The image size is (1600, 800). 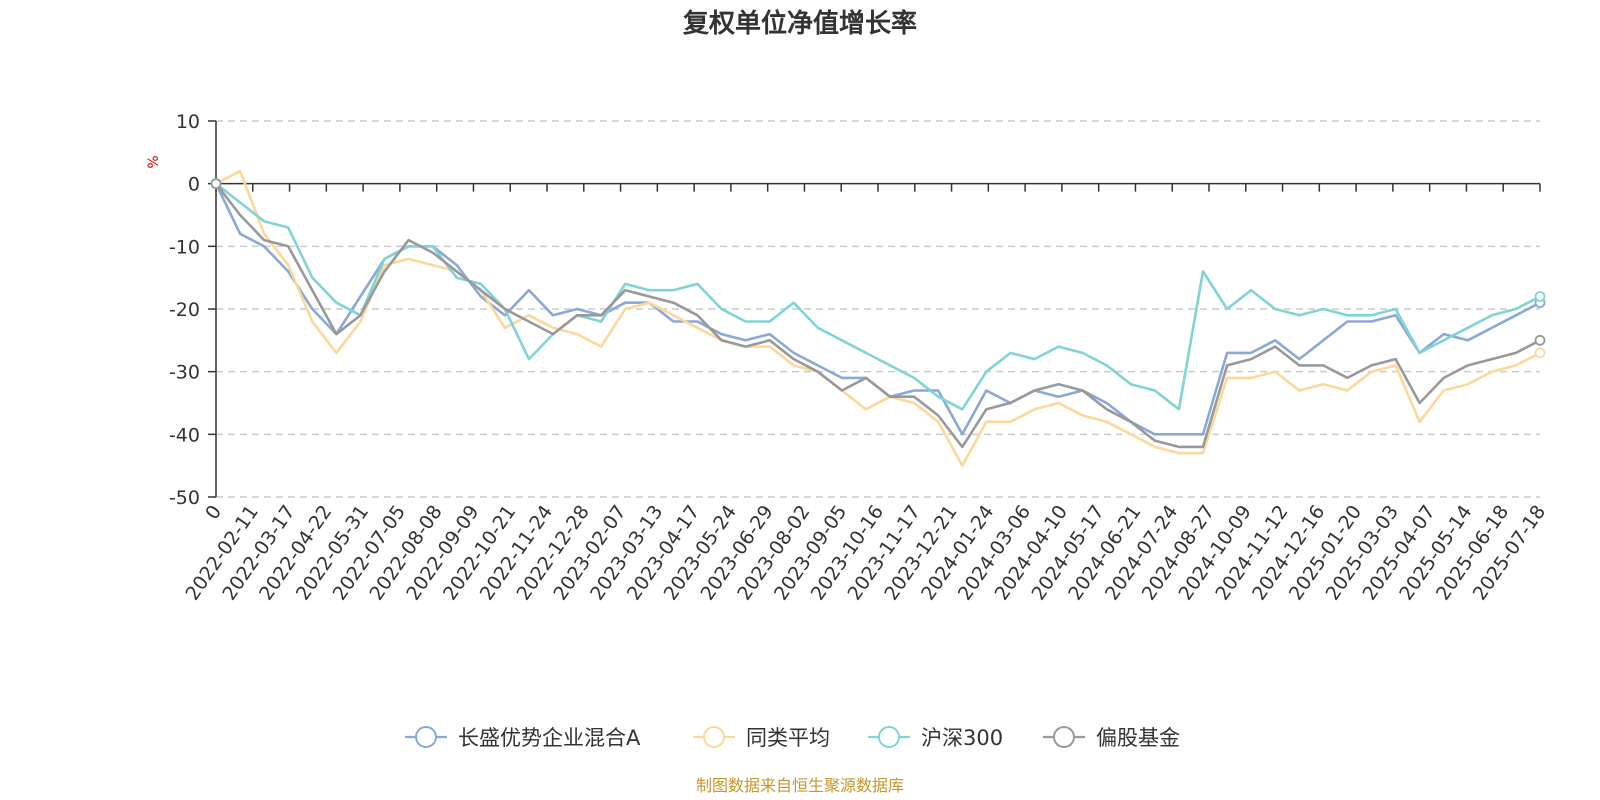 What do you see at coordinates (213, 512) in the screenshot?
I see `x-tick-label: 0` at bounding box center [213, 512].